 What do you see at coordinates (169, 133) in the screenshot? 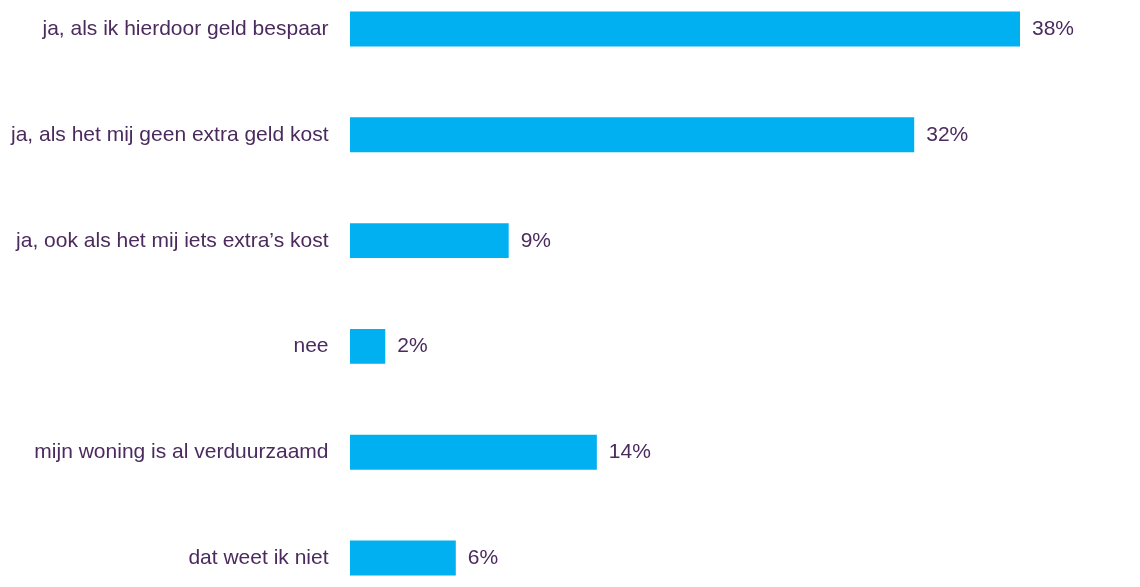
I see `y-tick-label: ja, als het mij geen extra geld kost` at bounding box center [169, 133].